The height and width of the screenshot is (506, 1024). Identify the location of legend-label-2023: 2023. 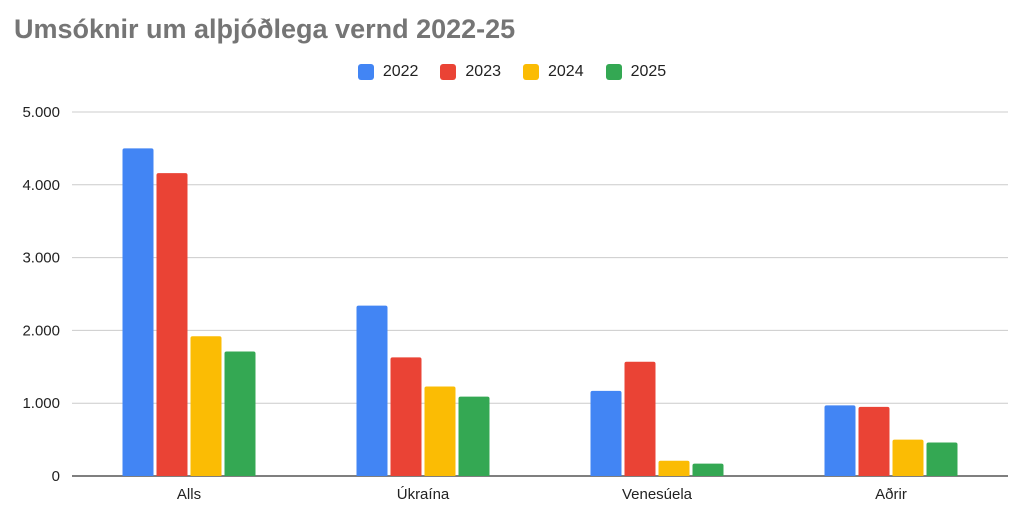
(483, 71).